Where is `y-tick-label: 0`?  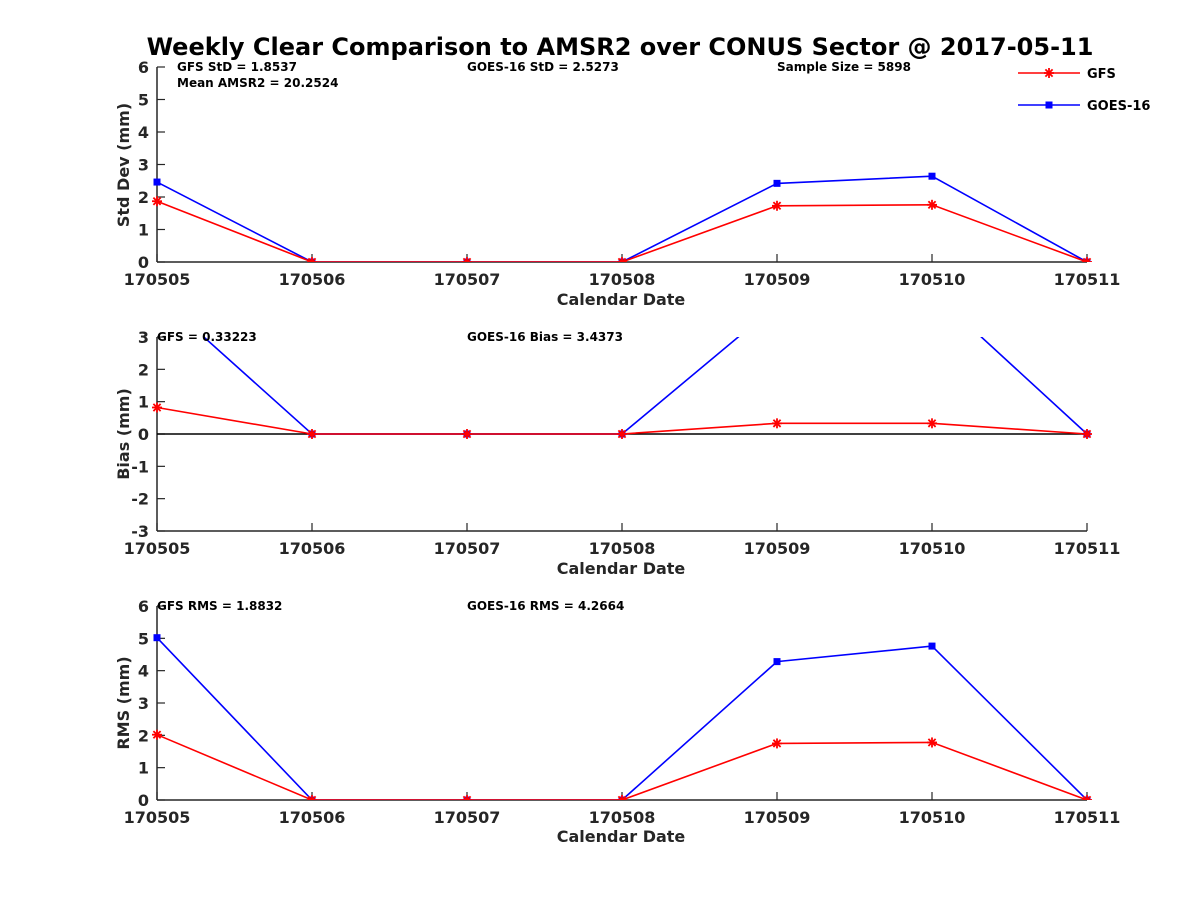
y-tick-label: 0 is located at coordinates (143, 800).